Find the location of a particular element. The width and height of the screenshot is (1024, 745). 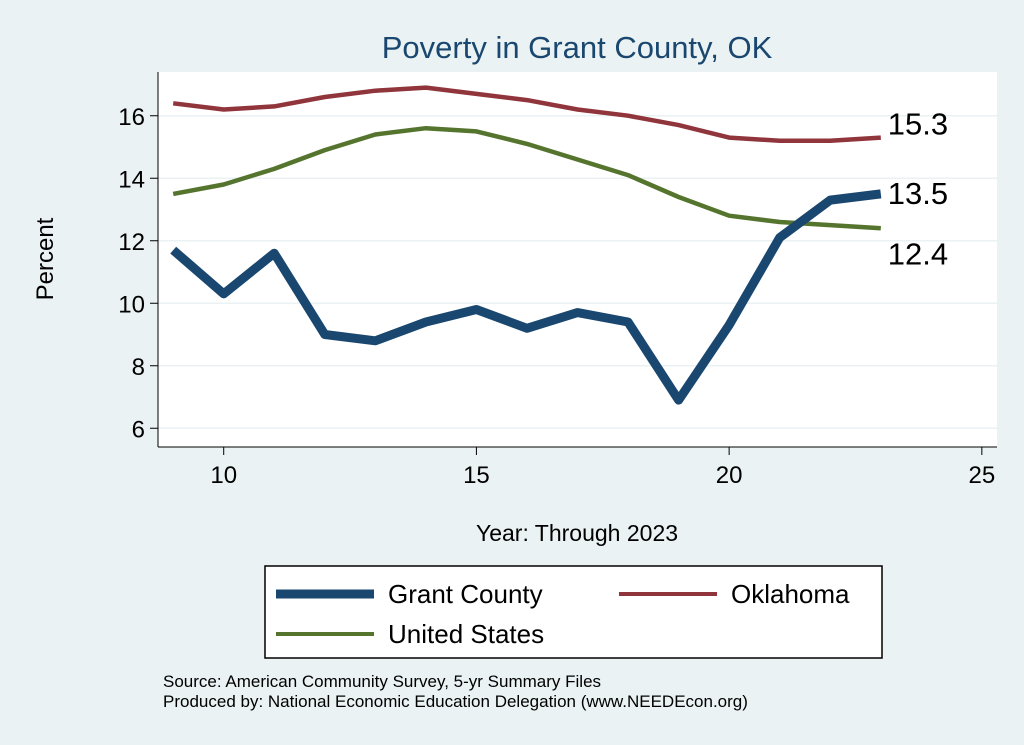

series-line-oklahoma is located at coordinates (526, 114).